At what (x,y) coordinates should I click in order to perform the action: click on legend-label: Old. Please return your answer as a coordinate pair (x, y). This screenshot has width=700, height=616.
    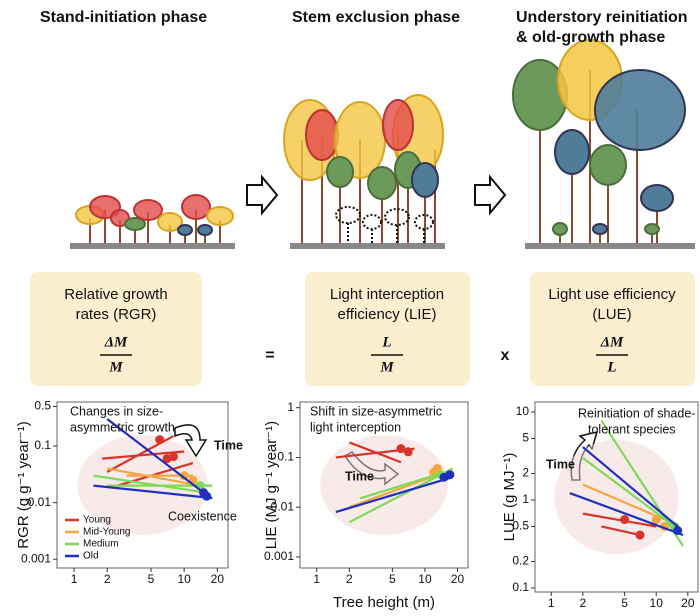
    Looking at the image, I should click on (91, 556).